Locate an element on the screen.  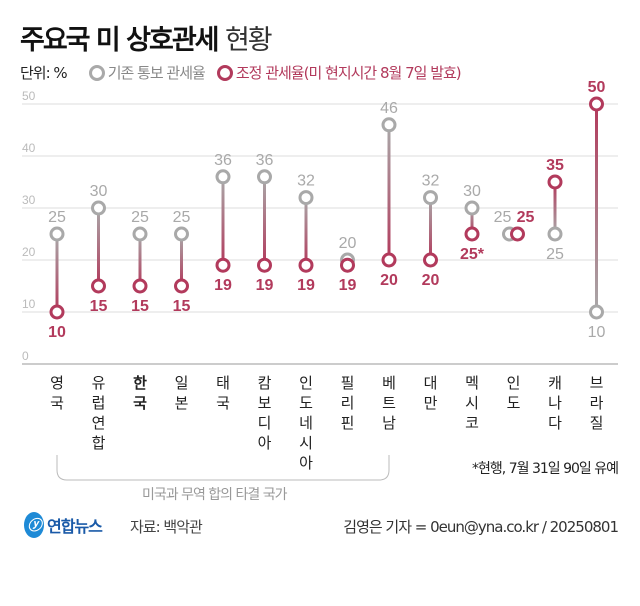
original-value-label: 10 is located at coordinates (597, 332).